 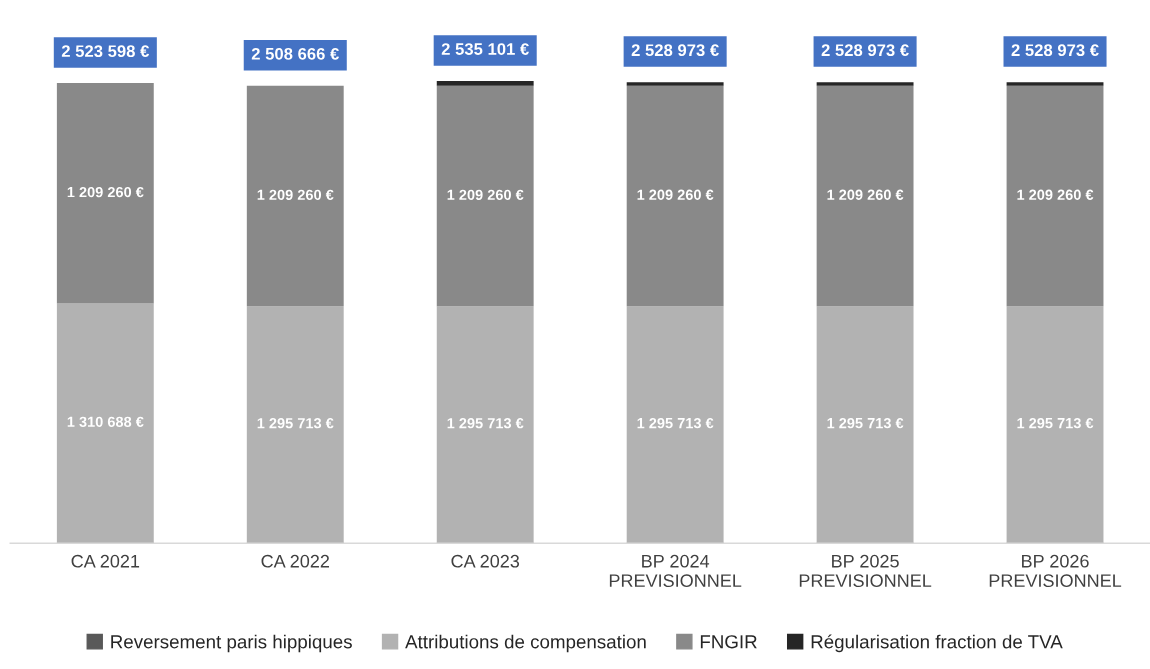 I want to click on legend-label: FNGIR, so click(x=728, y=642).